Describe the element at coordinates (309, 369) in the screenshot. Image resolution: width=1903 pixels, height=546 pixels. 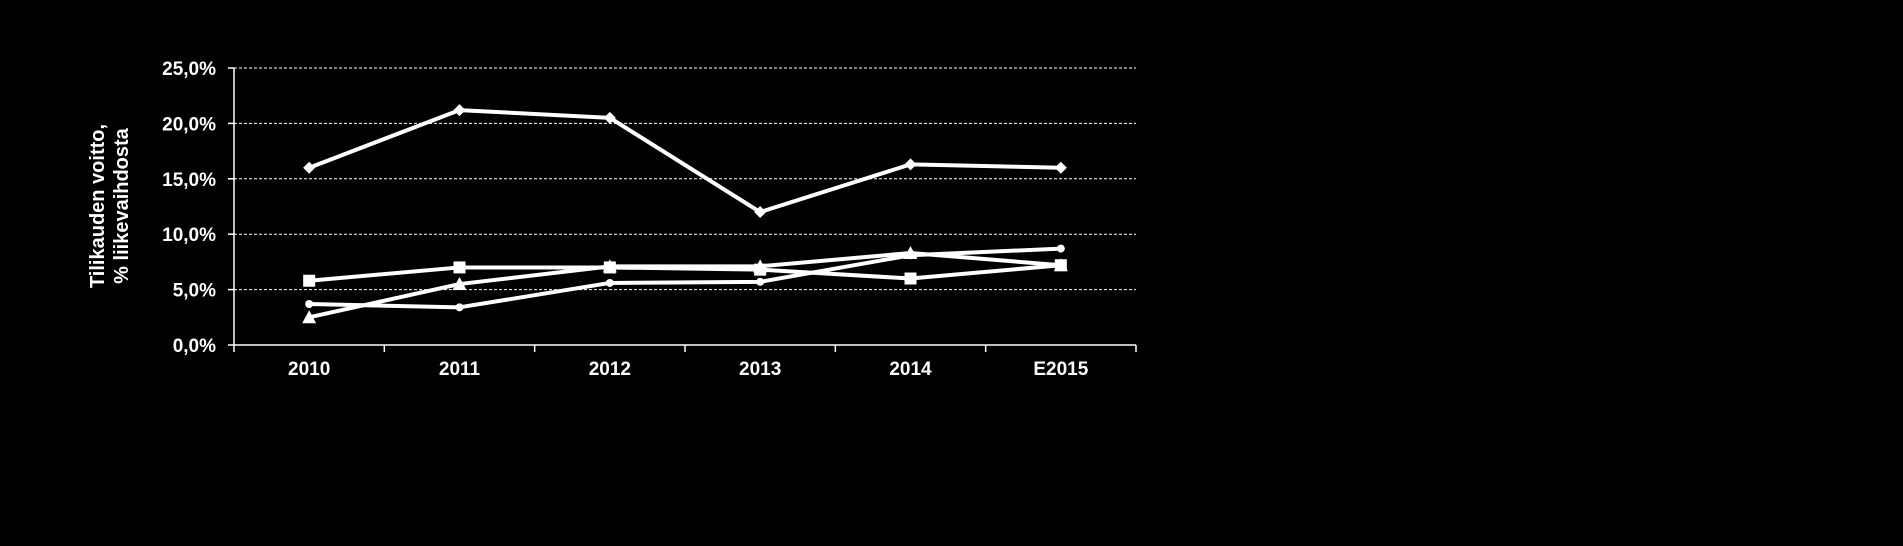
I see `x-tick-label: 2010` at that location.